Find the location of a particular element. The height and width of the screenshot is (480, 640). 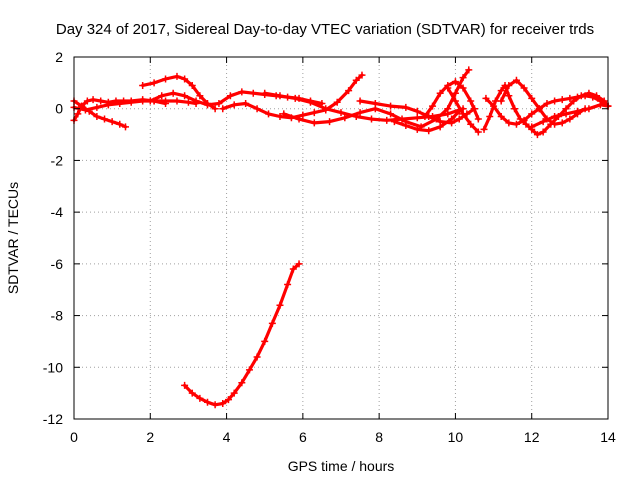

y-tick-label: -12 is located at coordinates (53, 419).